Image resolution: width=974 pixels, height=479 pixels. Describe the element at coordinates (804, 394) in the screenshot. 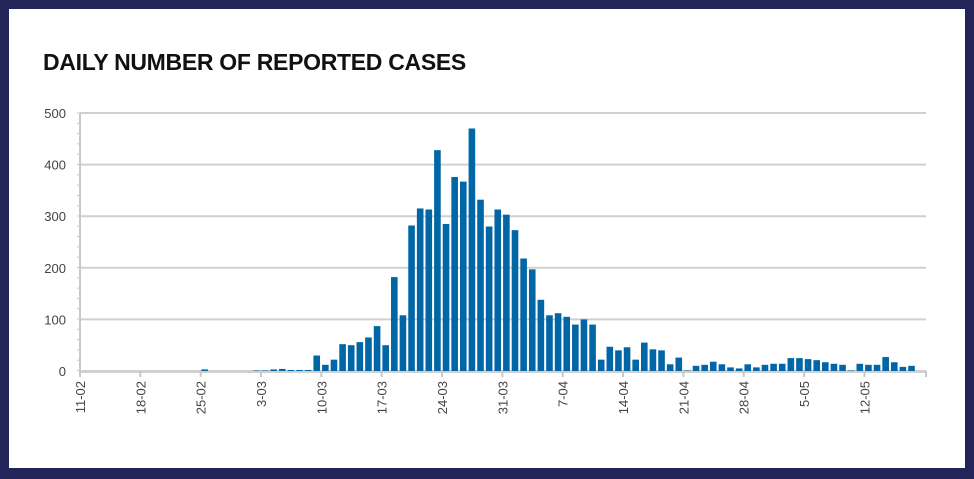

I see `x-tick-label: 5-05` at that location.